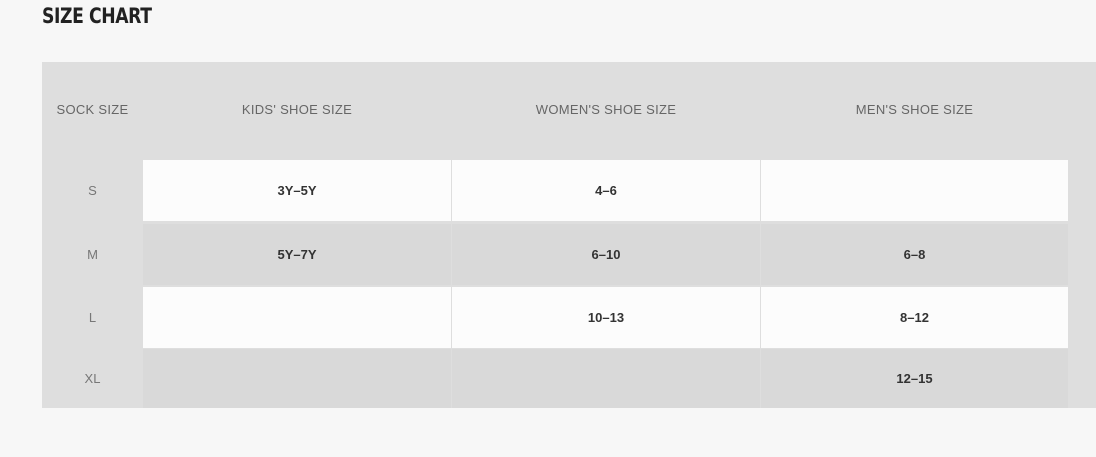 The image size is (1096, 457). What do you see at coordinates (297, 254) in the screenshot?
I see `kids-size-cell: 5Y–7Y` at bounding box center [297, 254].